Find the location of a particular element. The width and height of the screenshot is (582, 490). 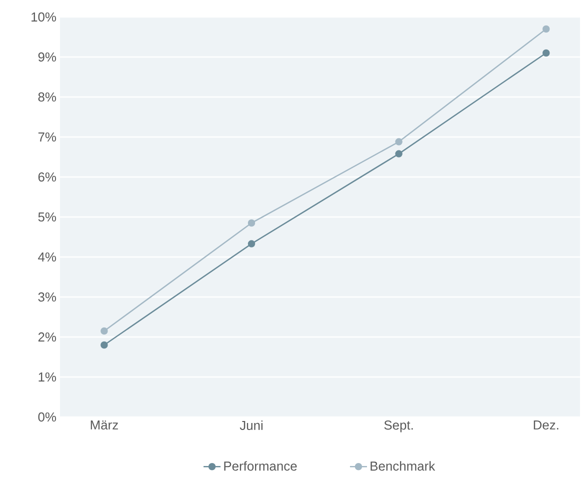

y-tick-label: 7% is located at coordinates (47, 137).